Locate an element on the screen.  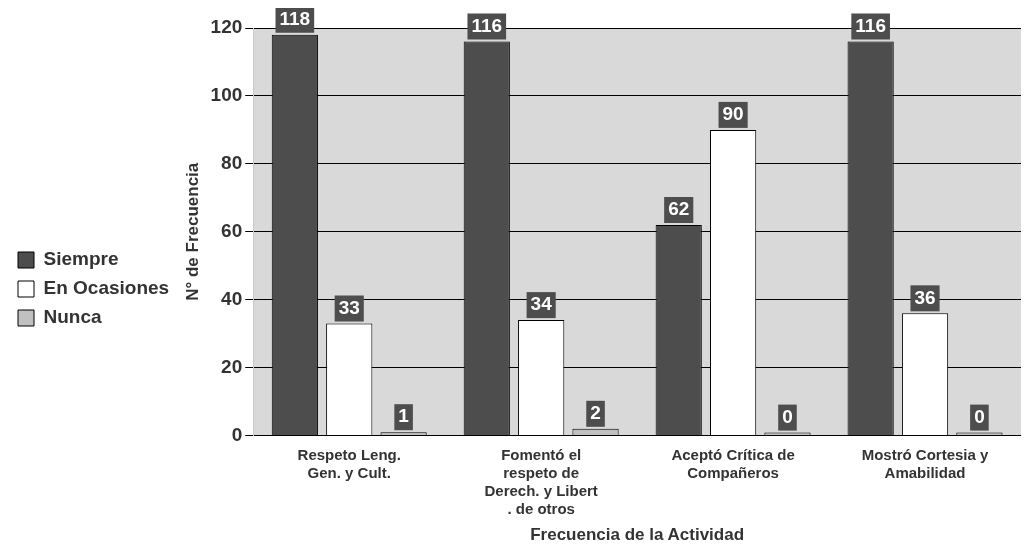
data-label: 36 is located at coordinates (925, 297).